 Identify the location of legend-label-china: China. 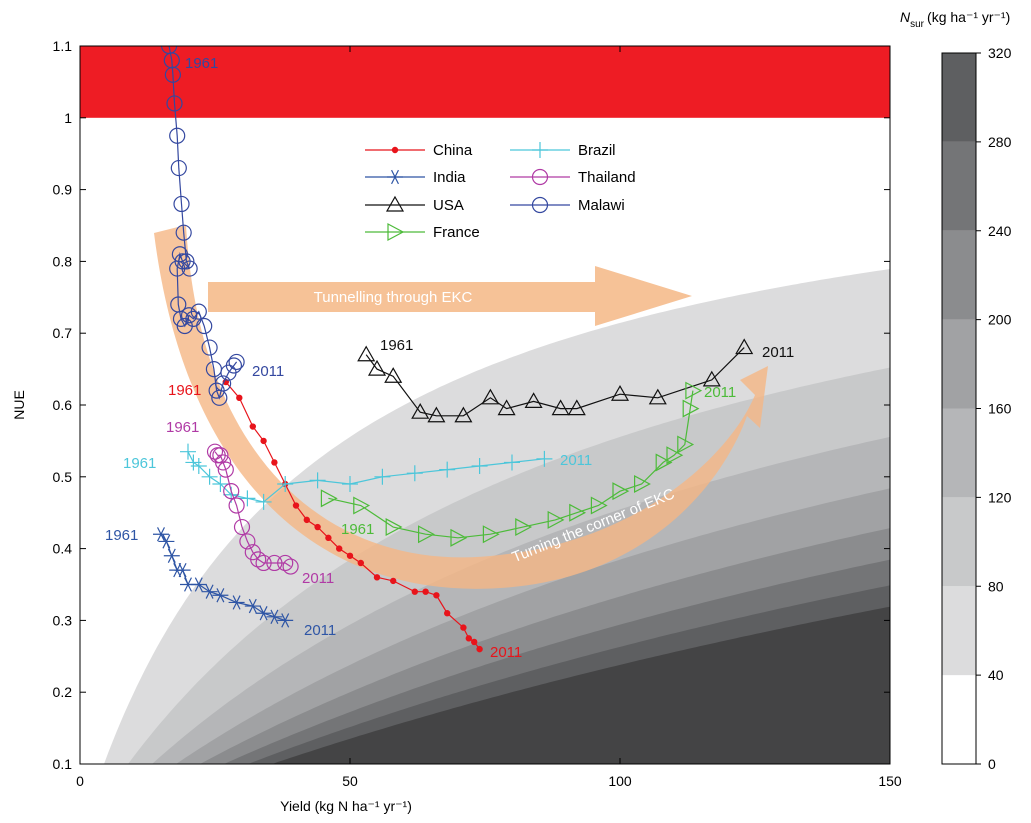
(453, 150).